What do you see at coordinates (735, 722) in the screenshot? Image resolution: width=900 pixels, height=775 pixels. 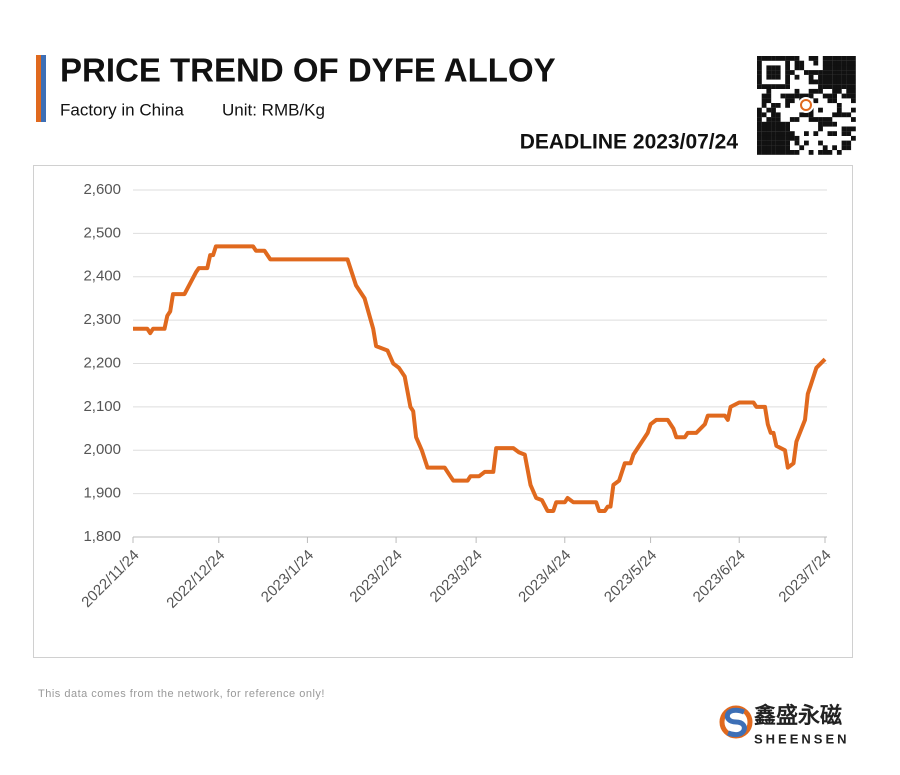 I see `logo` at bounding box center [735, 722].